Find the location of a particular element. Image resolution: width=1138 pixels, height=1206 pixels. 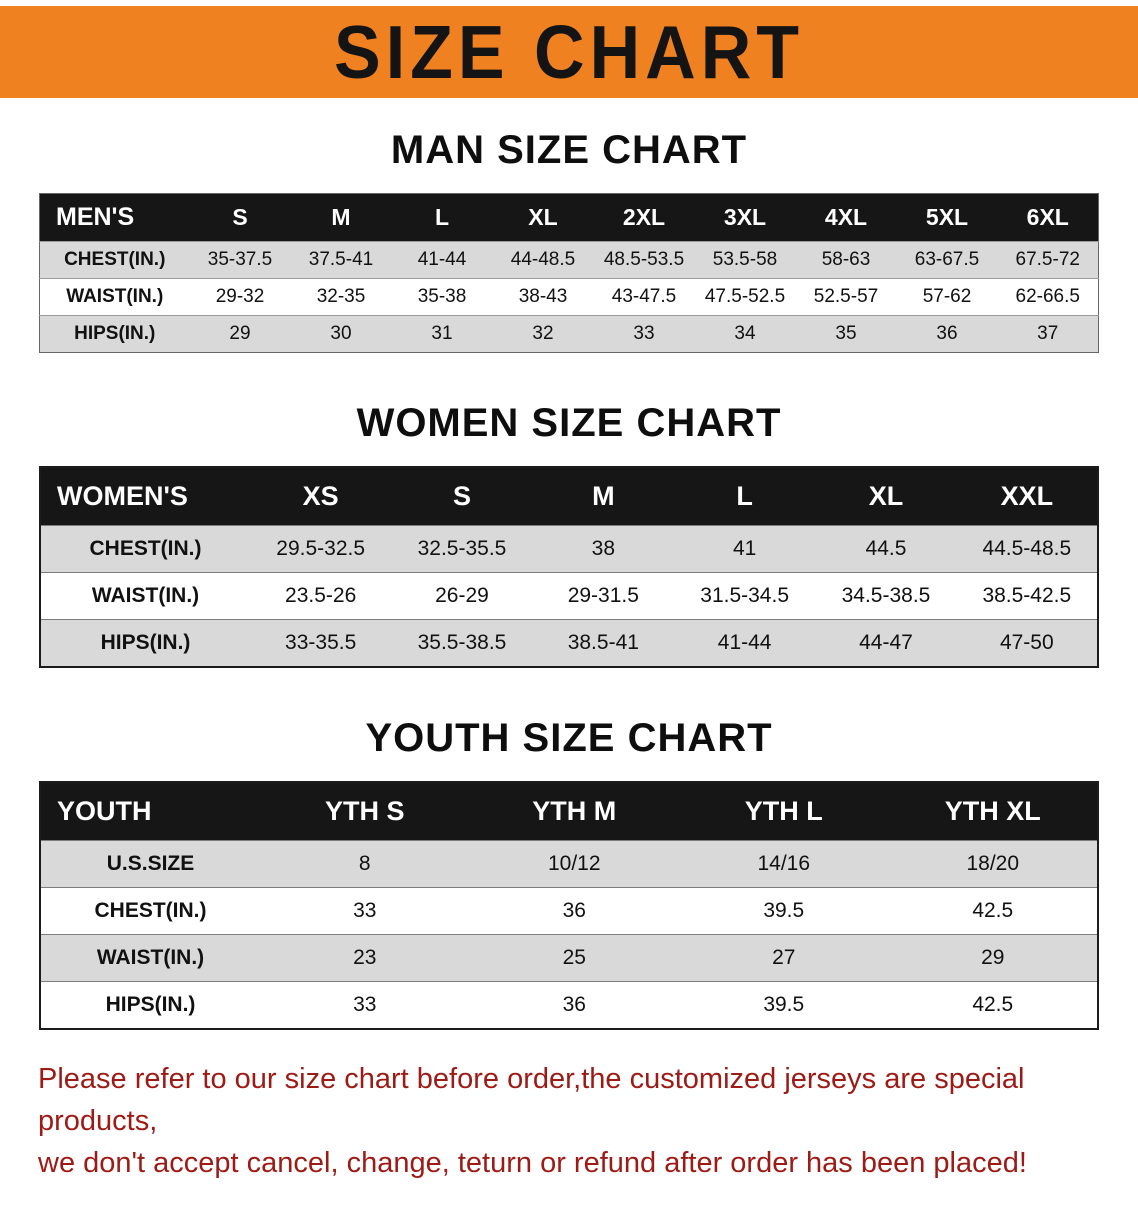

size-header-cell: YTH L is located at coordinates (784, 811).